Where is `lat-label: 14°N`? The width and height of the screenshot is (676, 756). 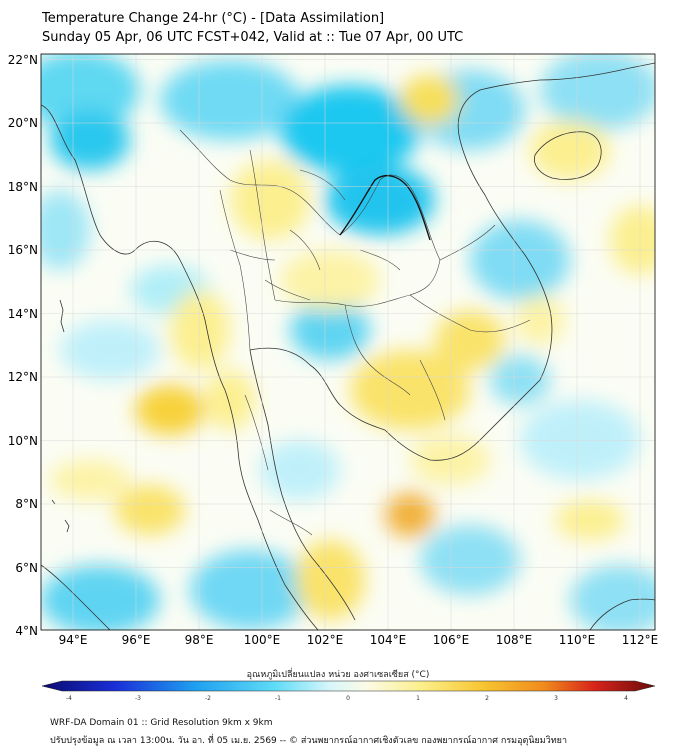
lat-label: 14°N is located at coordinates (23, 314).